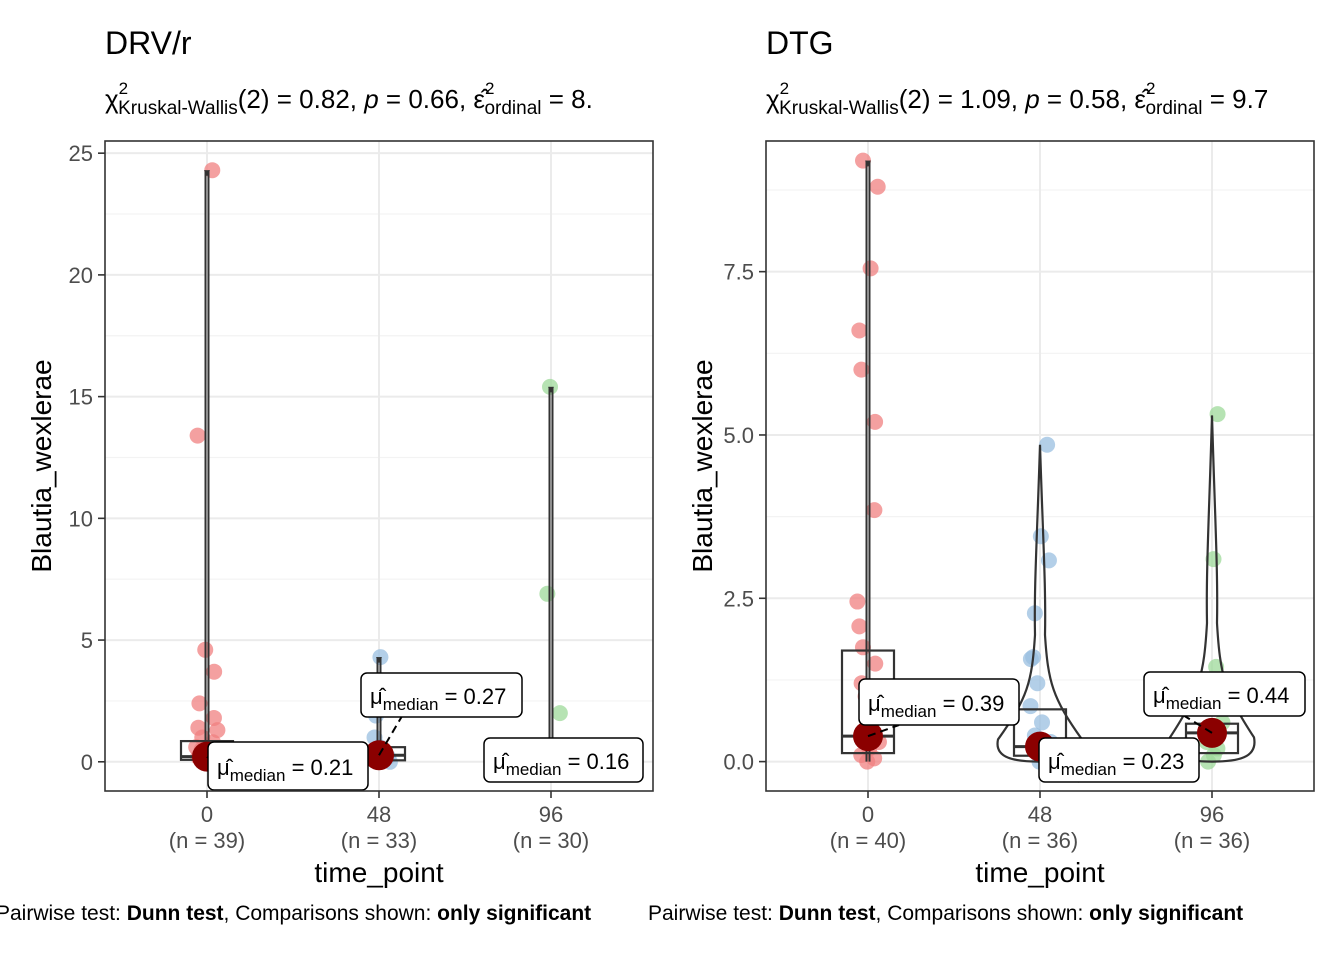  What do you see at coordinates (87, 640) in the screenshot?
I see `y-tick-label: 5` at bounding box center [87, 640].